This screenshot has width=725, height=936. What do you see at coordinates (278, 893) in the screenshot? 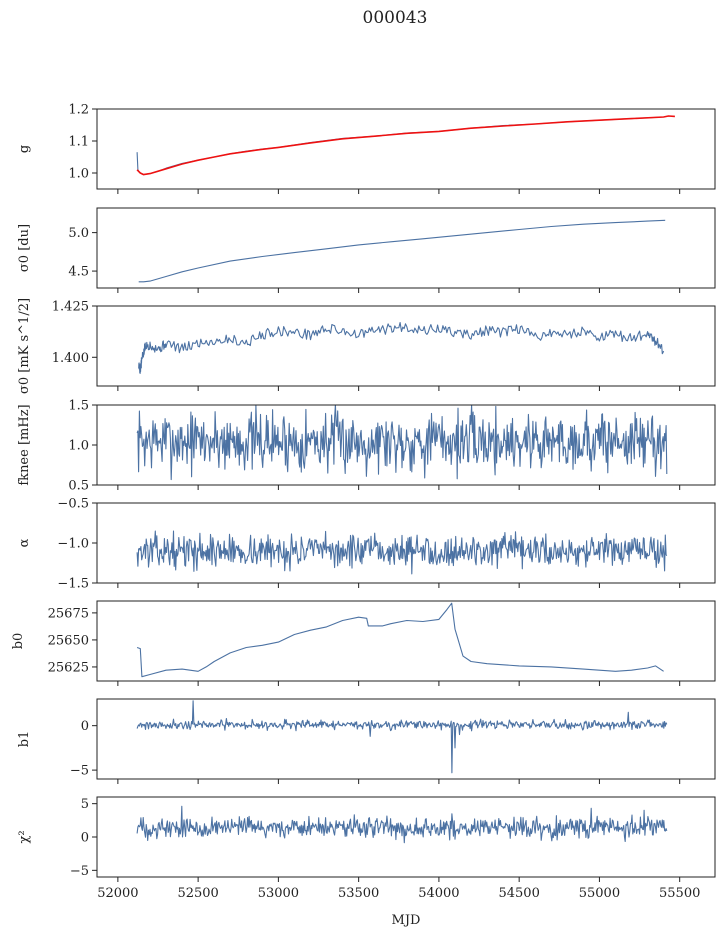
I see `x-tick-label: 53000` at bounding box center [278, 893].